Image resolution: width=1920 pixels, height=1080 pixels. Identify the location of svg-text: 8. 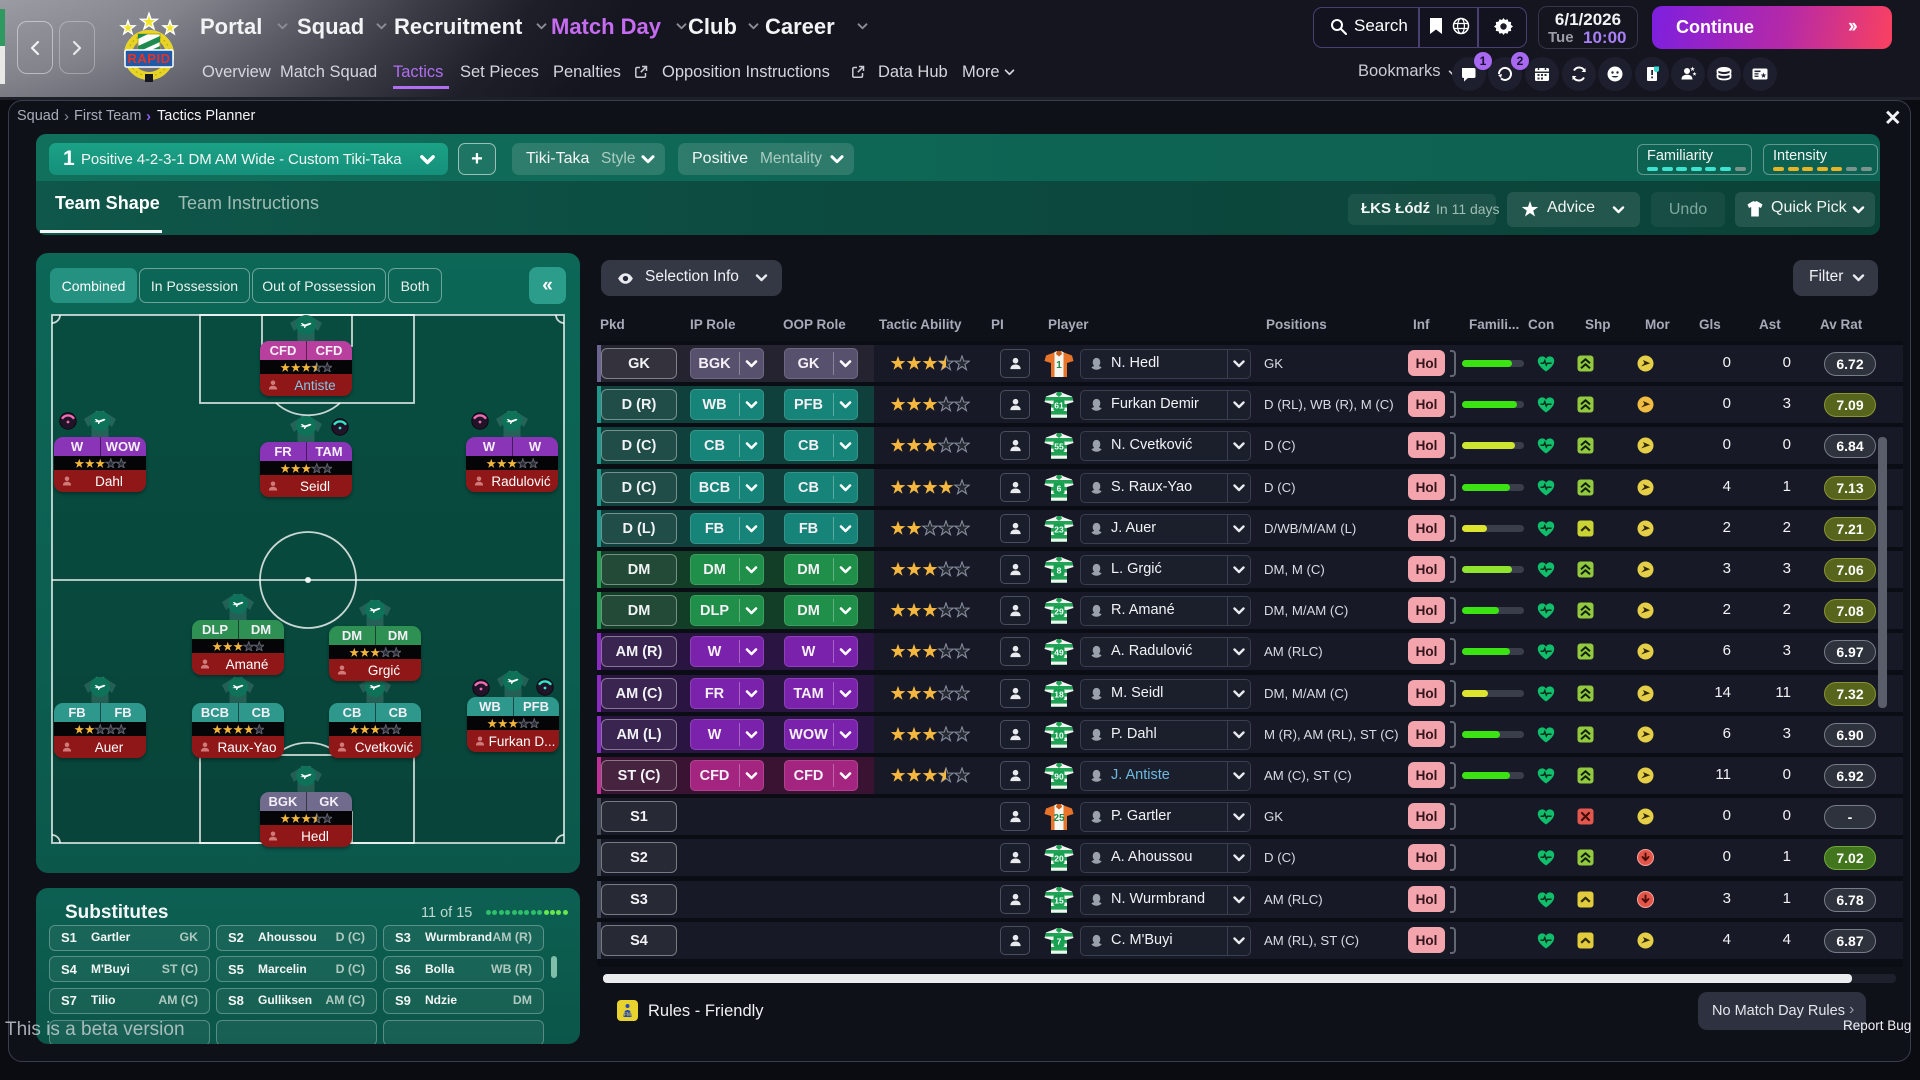
(1059, 571).